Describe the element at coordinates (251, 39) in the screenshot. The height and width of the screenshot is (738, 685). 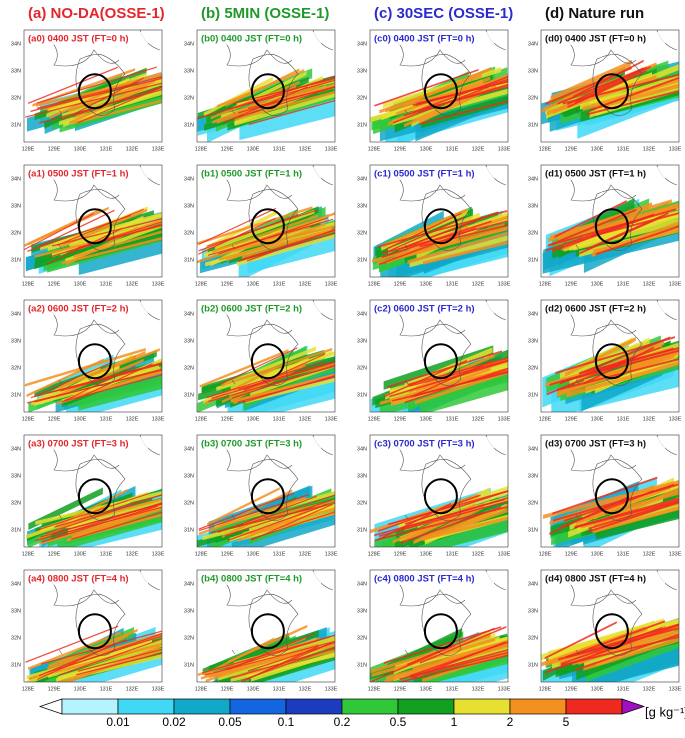
I see `panel-label: (b0) 0400 JST (FT=0 h)` at that location.